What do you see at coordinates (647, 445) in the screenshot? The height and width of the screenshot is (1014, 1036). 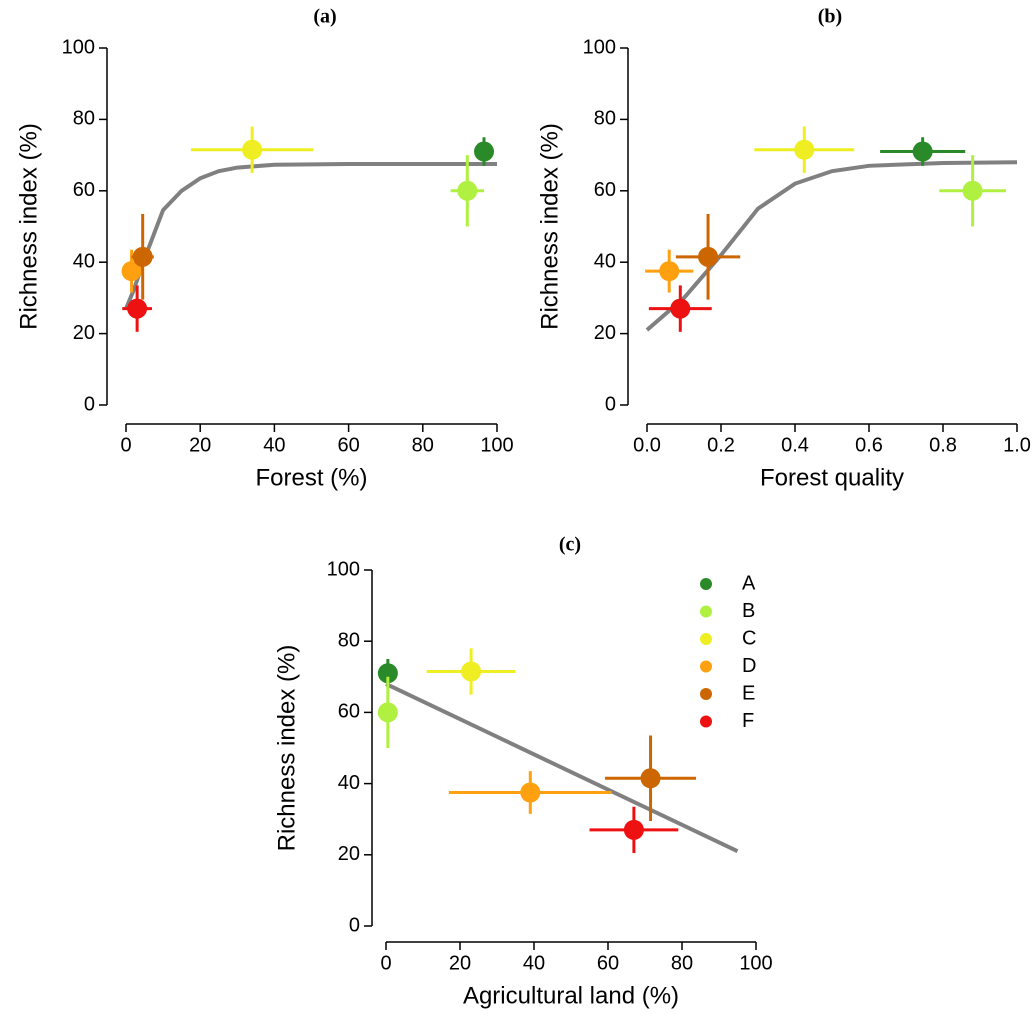 I see `x-tick-label: 0.0` at bounding box center [647, 445].